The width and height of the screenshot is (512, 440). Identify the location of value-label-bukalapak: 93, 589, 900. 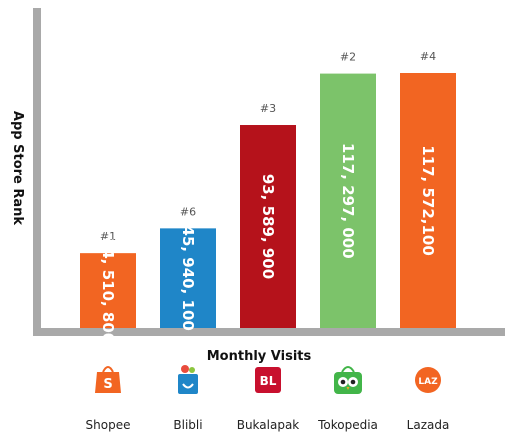
(268, 226).